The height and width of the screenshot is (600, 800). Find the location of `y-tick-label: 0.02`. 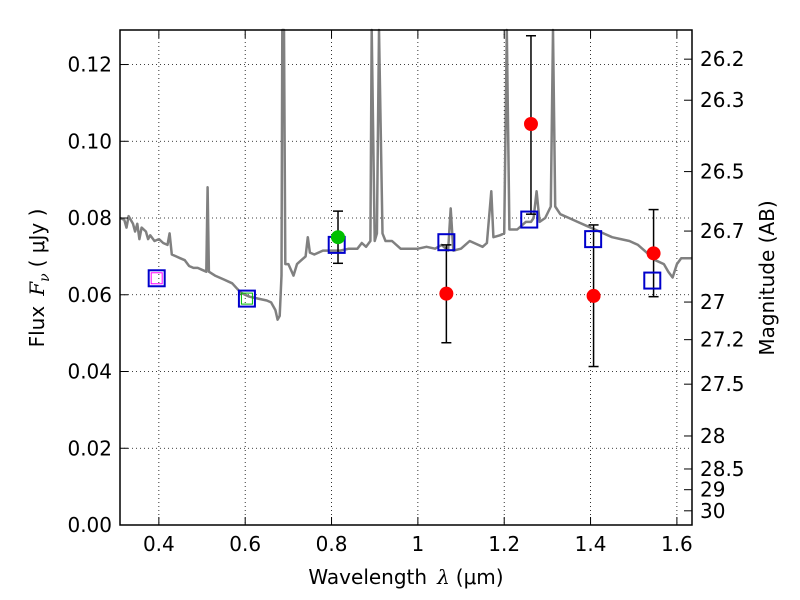

y-tick-label: 0.02 is located at coordinates (89, 448).